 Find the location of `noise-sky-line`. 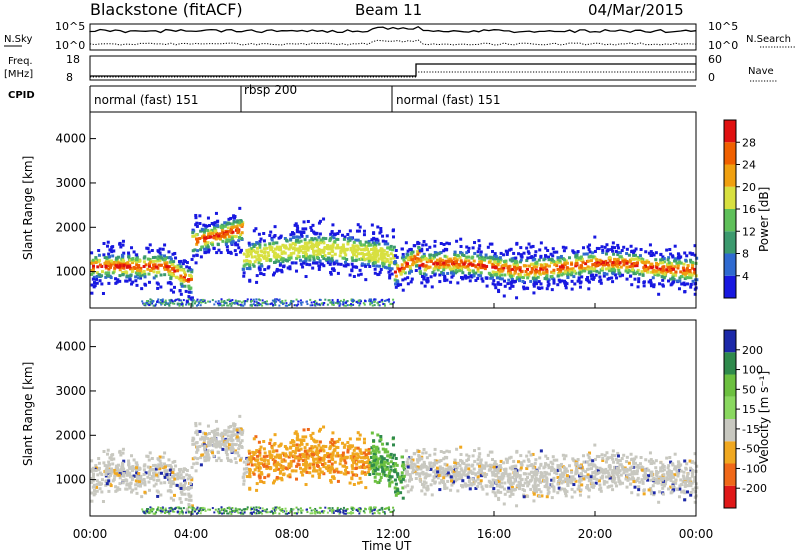

noise-sky-line is located at coordinates (393, 29).